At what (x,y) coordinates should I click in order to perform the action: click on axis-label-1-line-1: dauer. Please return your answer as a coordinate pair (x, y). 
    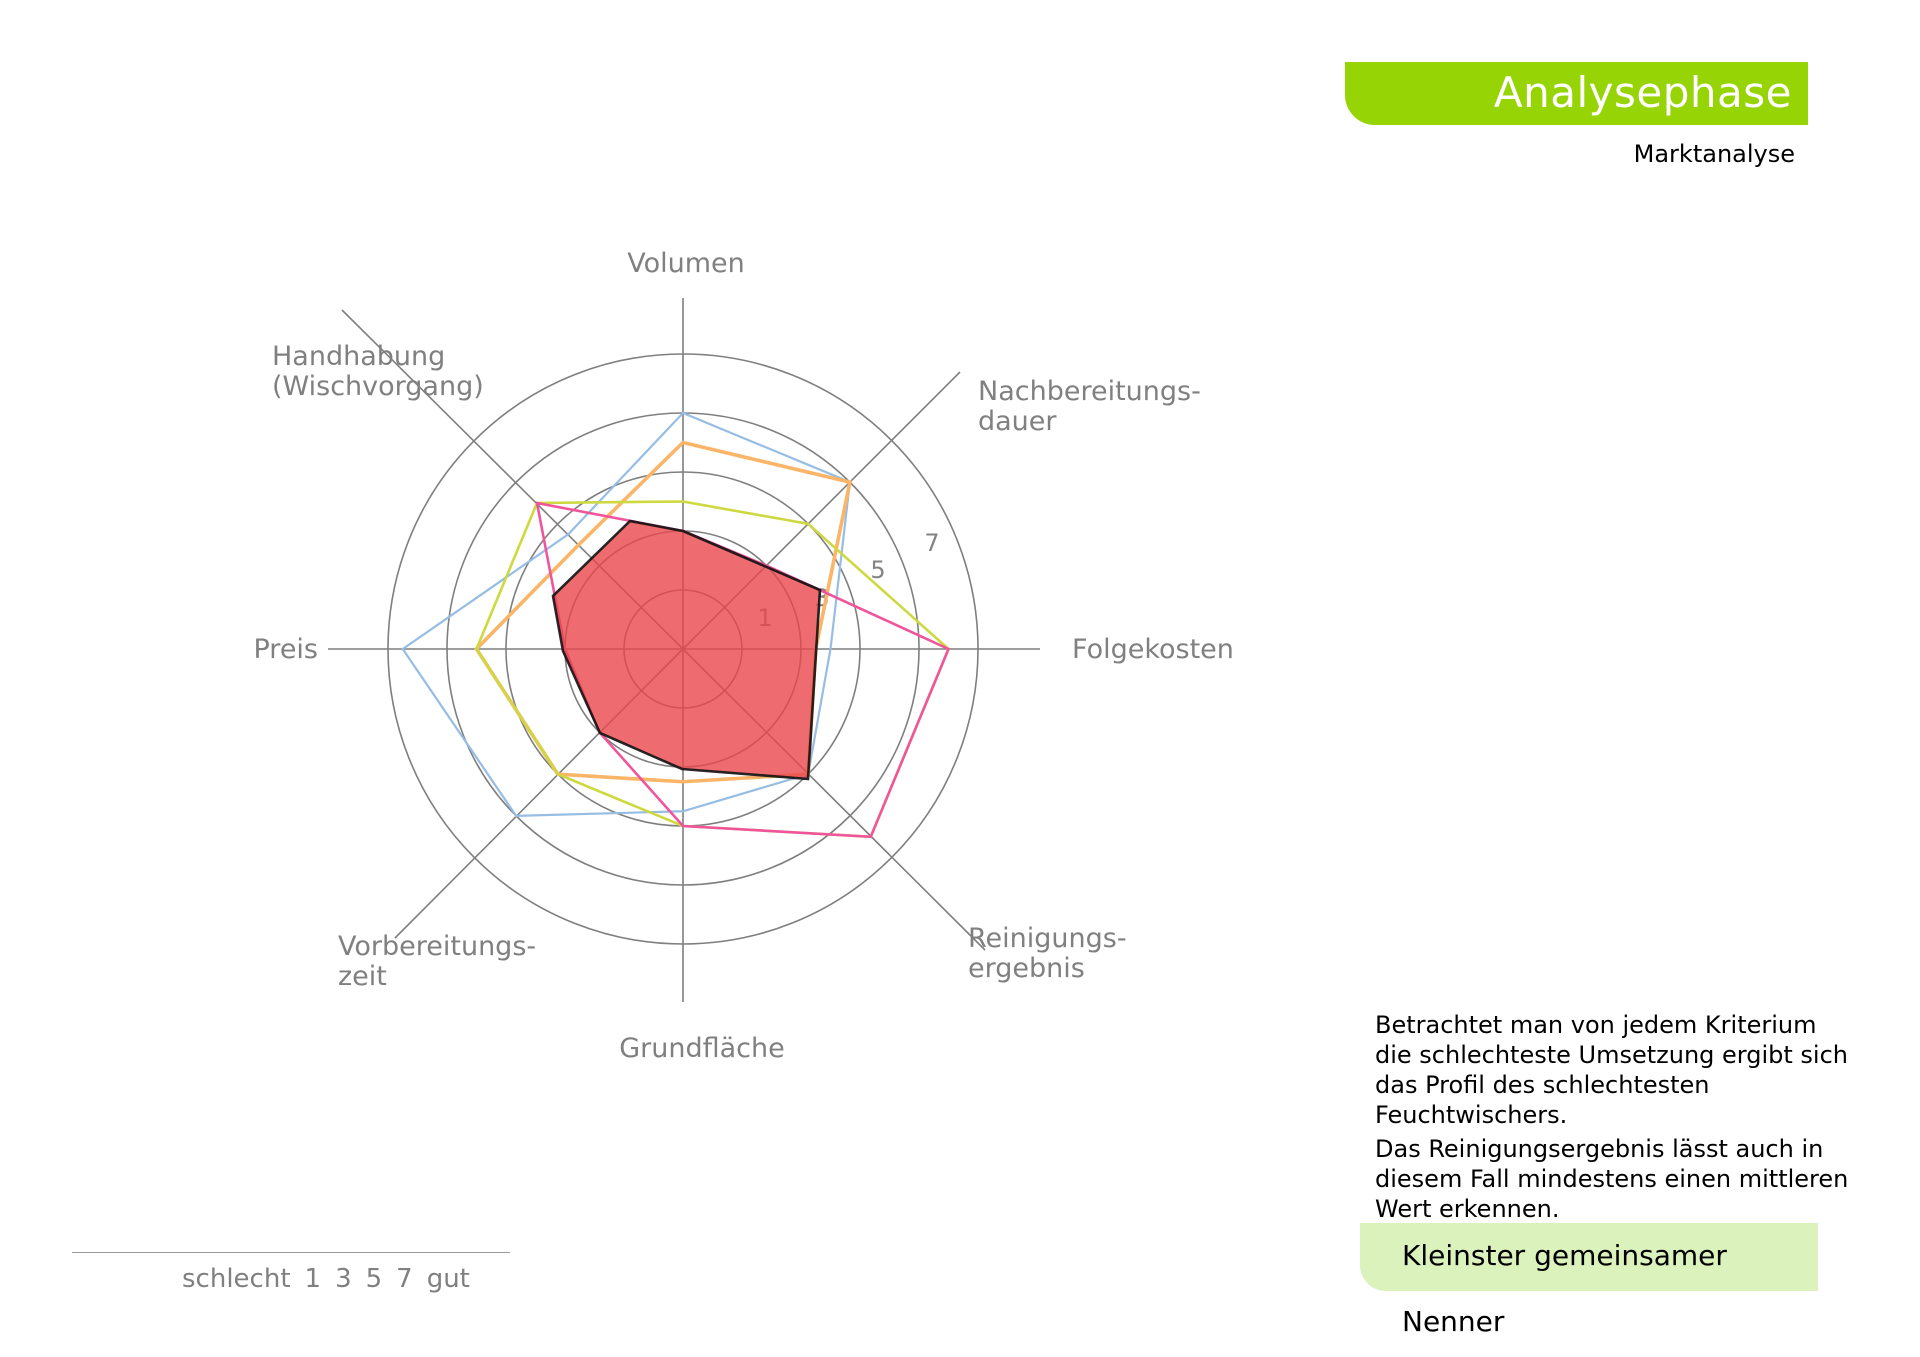
    Looking at the image, I should click on (1017, 421).